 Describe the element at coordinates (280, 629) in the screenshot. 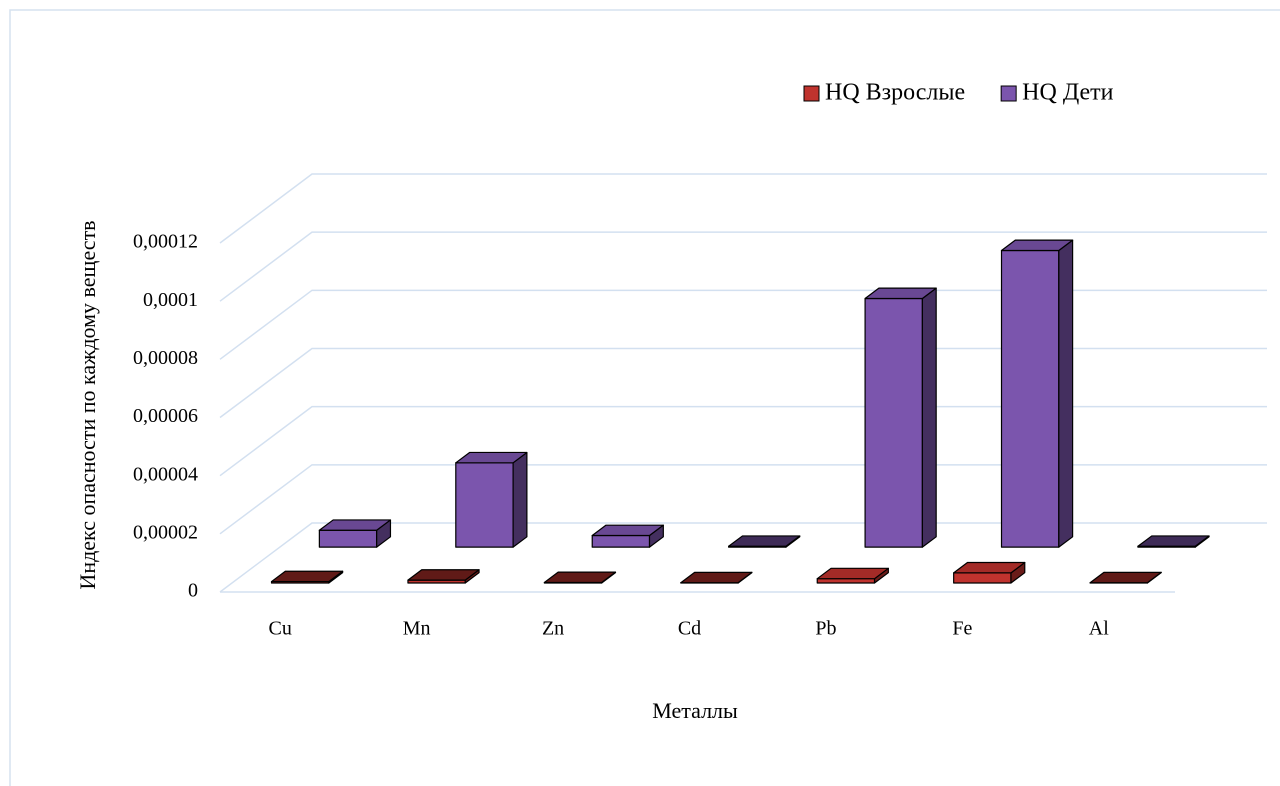

I see `x-tick-label: Cu` at that location.